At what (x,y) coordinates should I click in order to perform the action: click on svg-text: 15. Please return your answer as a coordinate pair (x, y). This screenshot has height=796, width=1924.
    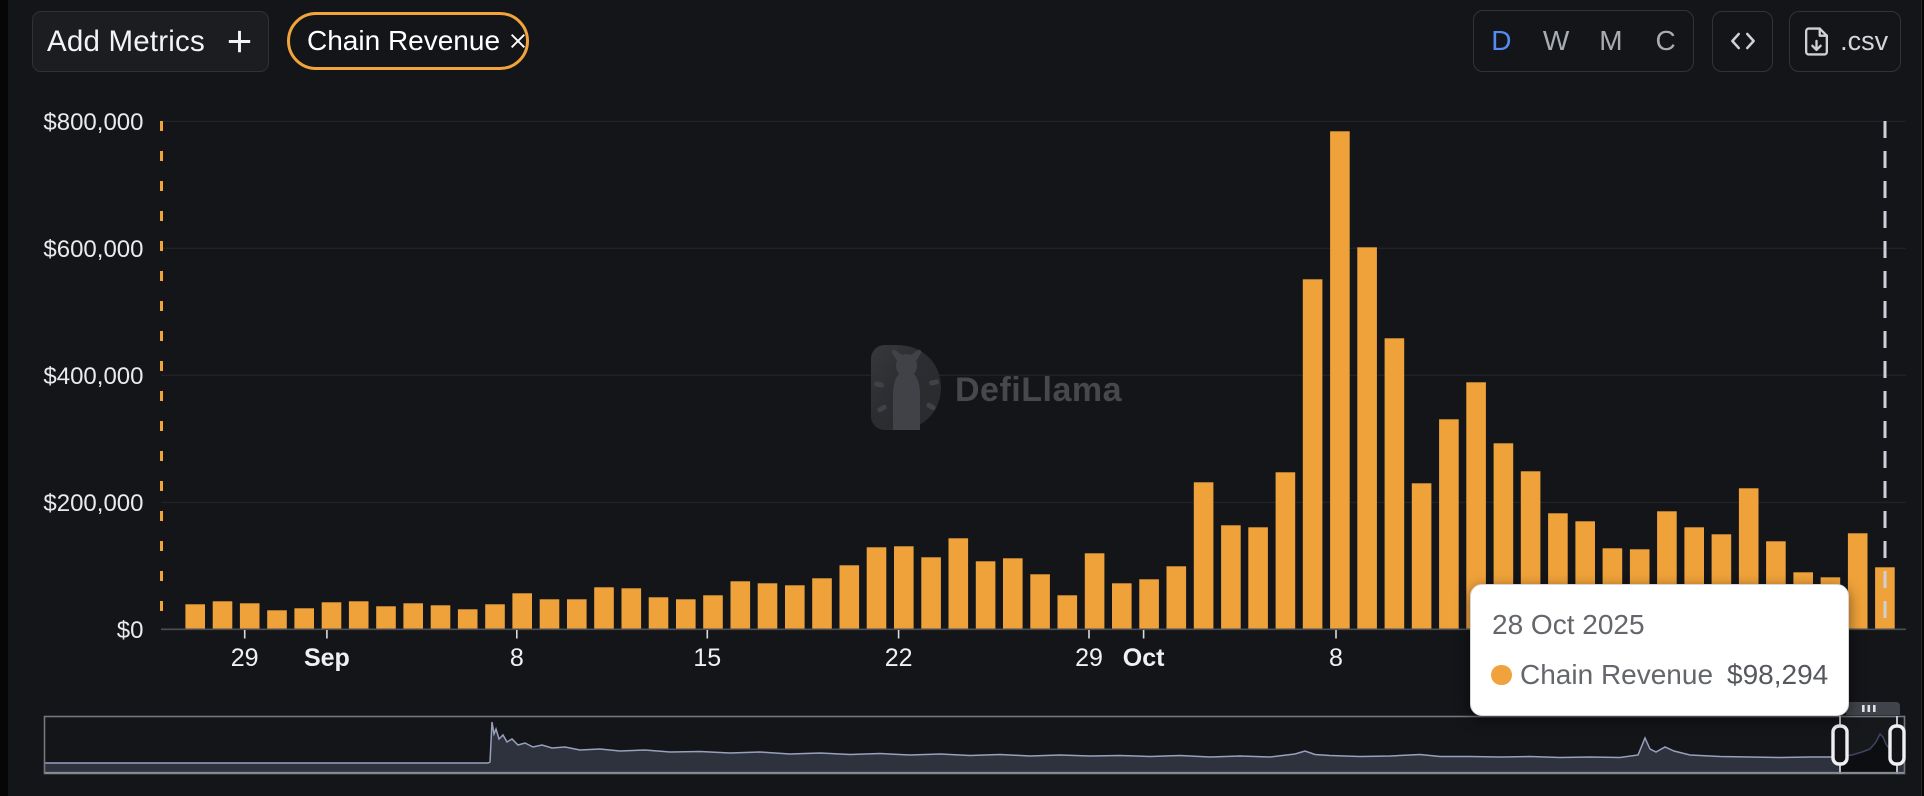
    Looking at the image, I should click on (707, 658).